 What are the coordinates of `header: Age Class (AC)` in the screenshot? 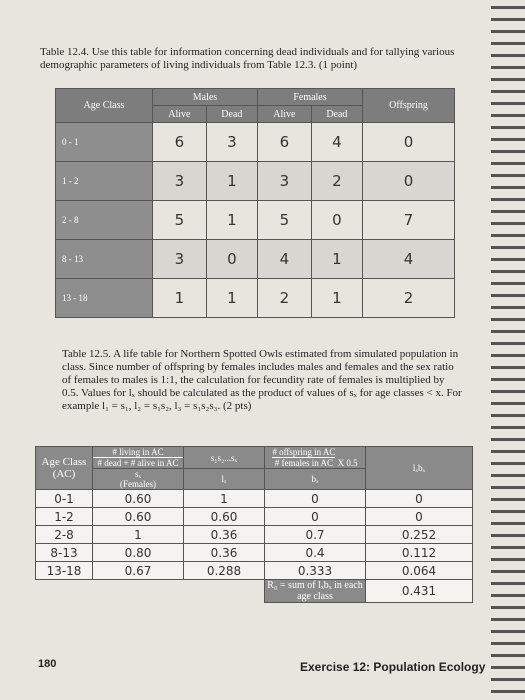 It's located at (64, 468).